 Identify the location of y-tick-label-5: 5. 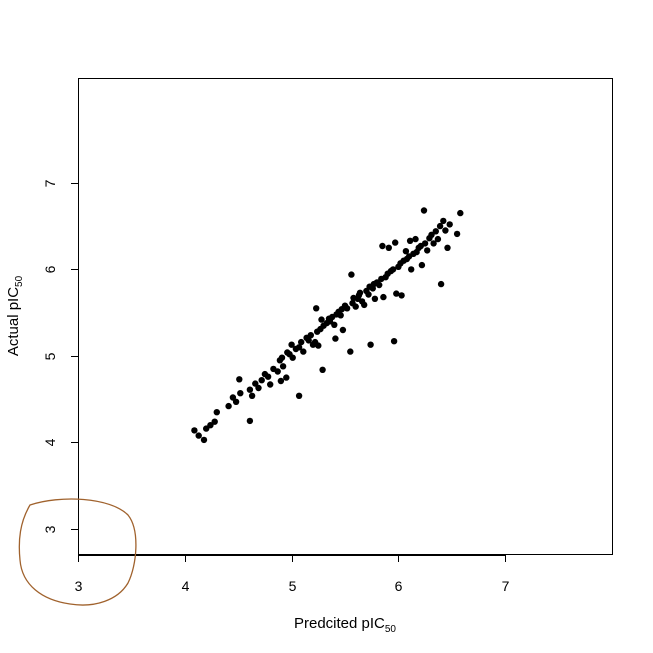
(50, 356).